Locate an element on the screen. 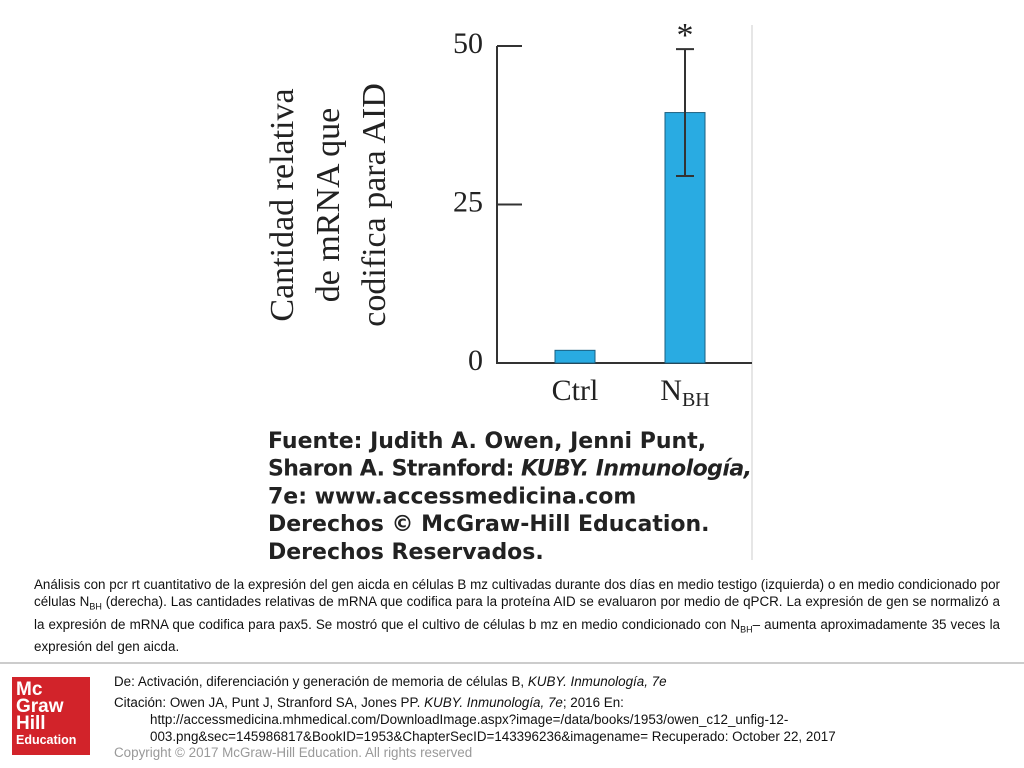 The height and width of the screenshot is (768, 1024). source-line: Sharon A. Stranford: KUBY. Inmunología, is located at coordinates (510, 469).